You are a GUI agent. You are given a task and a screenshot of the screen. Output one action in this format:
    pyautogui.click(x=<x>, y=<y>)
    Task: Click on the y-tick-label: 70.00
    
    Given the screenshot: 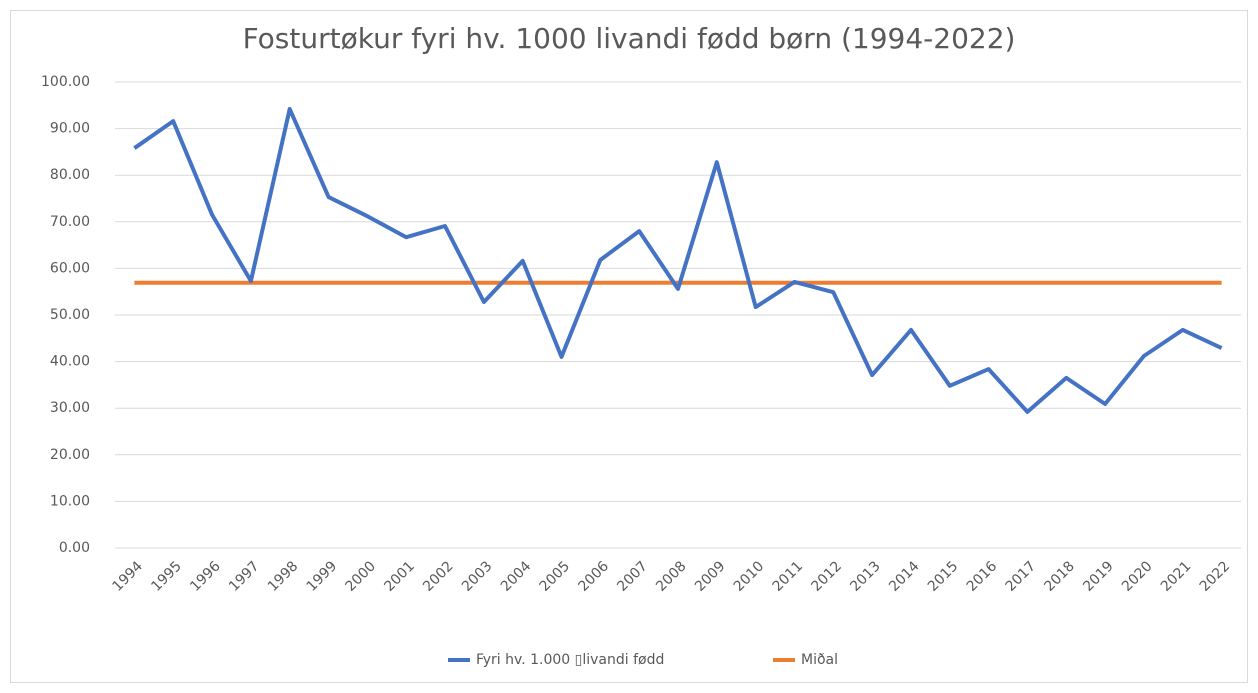 What is the action you would take?
    pyautogui.click(x=70, y=222)
    